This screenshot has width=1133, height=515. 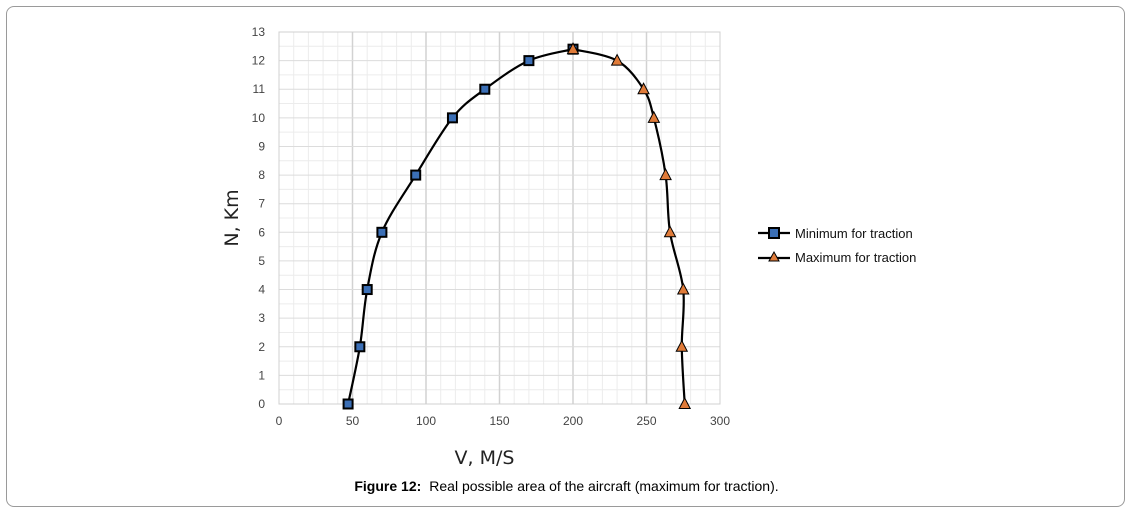 What do you see at coordinates (261, 146) in the screenshot?
I see `y-tick-label: 9` at bounding box center [261, 146].